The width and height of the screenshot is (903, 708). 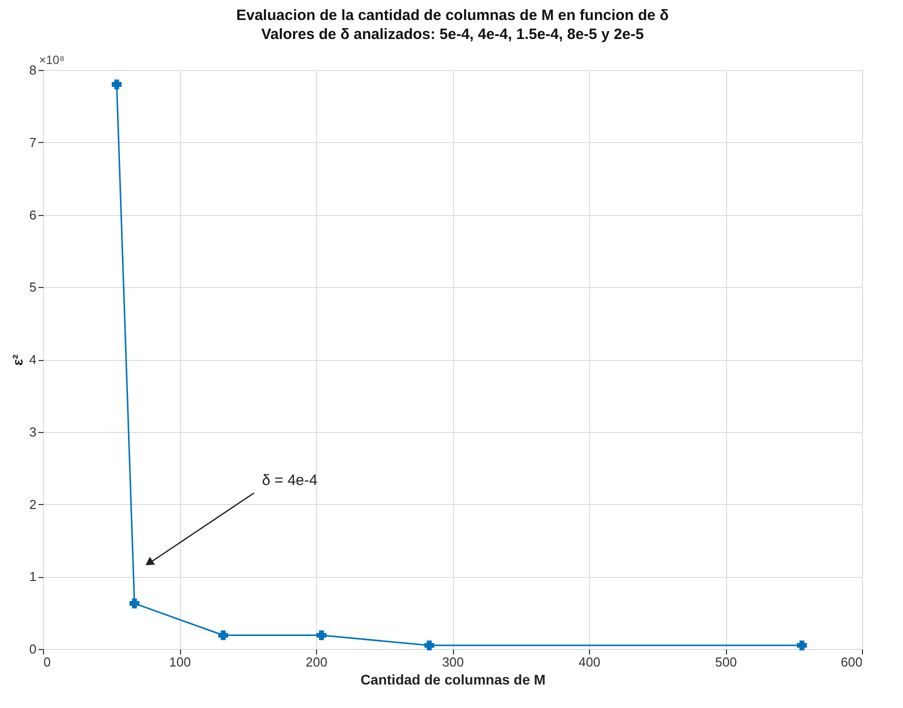 I want to click on y-tick-label: 1, so click(x=32, y=576).